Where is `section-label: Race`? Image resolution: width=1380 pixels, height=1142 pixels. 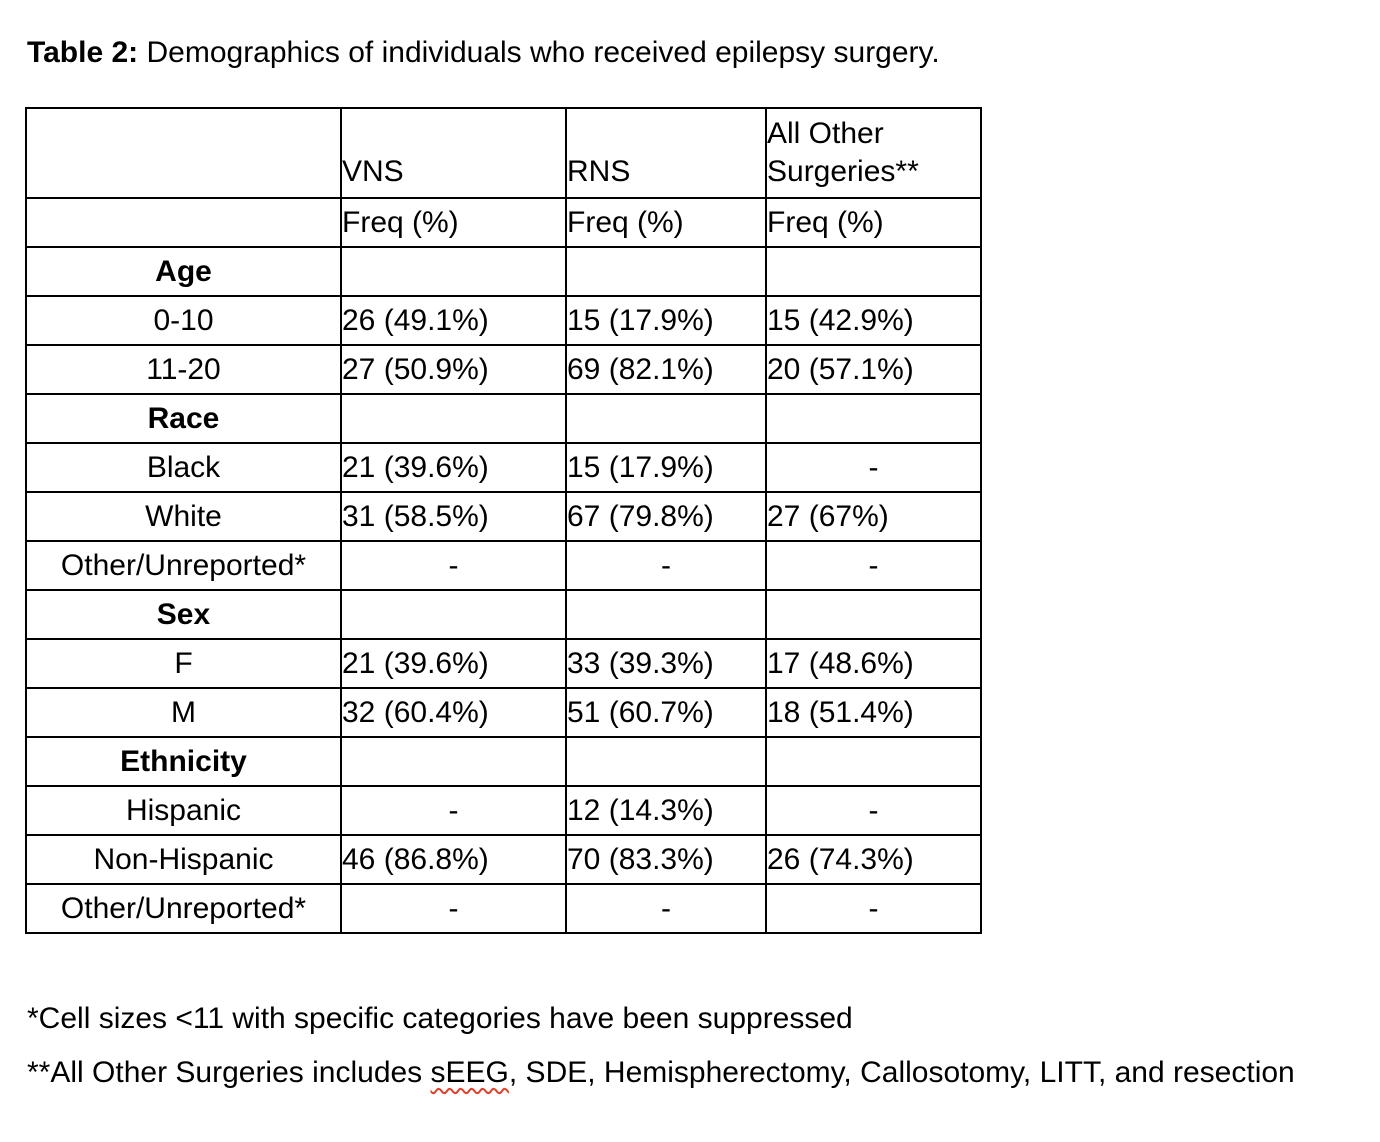
section-label: Race is located at coordinates (183, 418).